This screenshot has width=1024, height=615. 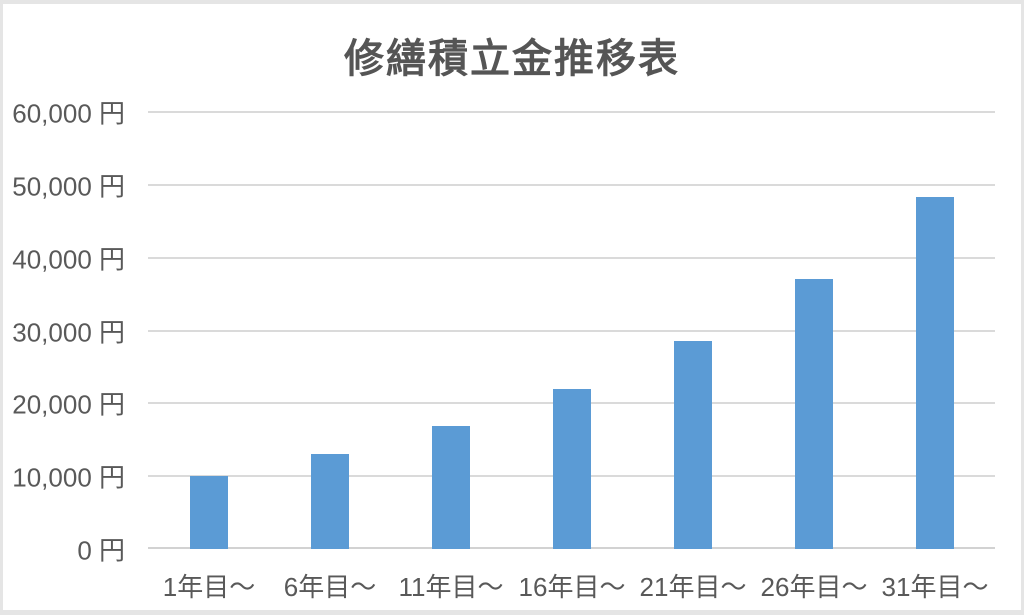 I want to click on y-tick-label: 50,000 円, so click(x=68, y=186).